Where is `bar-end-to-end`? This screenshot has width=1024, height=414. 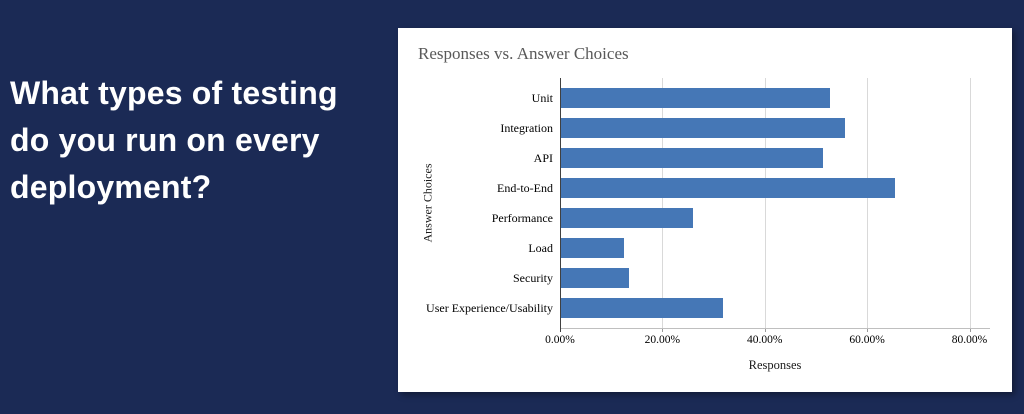 bar-end-to-end is located at coordinates (728, 188).